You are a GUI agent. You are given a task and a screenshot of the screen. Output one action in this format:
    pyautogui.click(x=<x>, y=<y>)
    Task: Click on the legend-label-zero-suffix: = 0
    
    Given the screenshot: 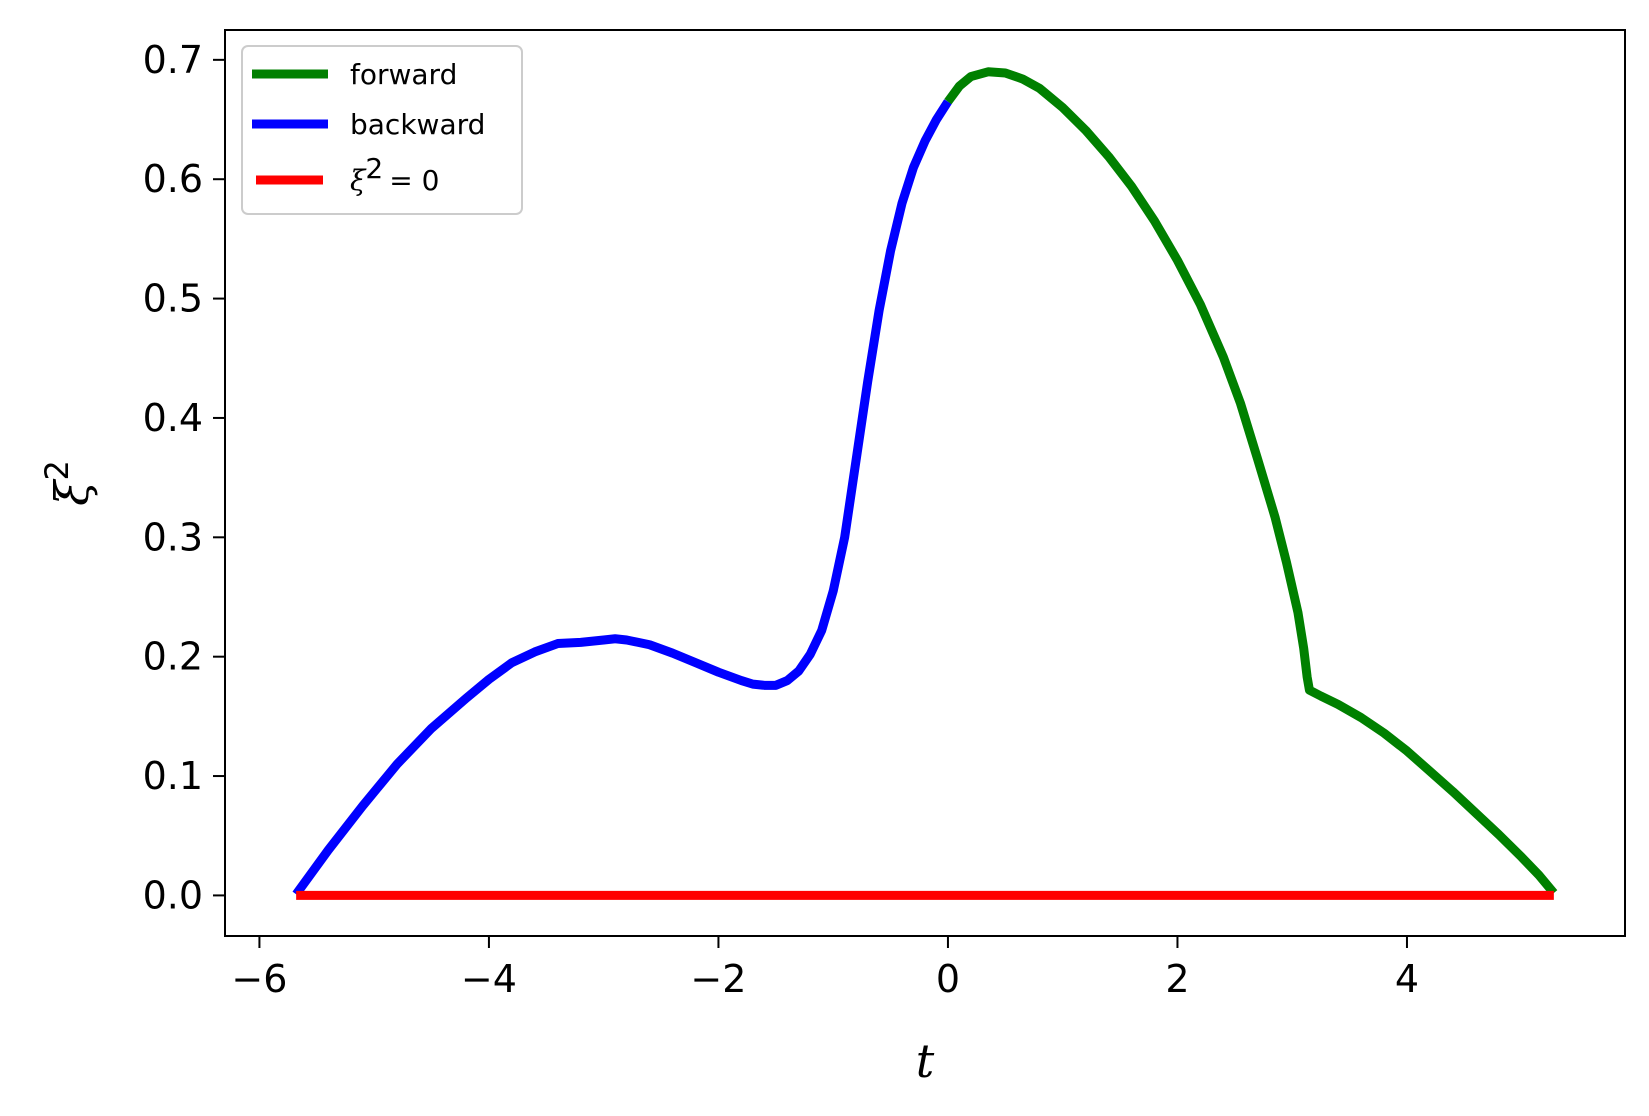 What is the action you would take?
    pyautogui.click(x=414, y=180)
    